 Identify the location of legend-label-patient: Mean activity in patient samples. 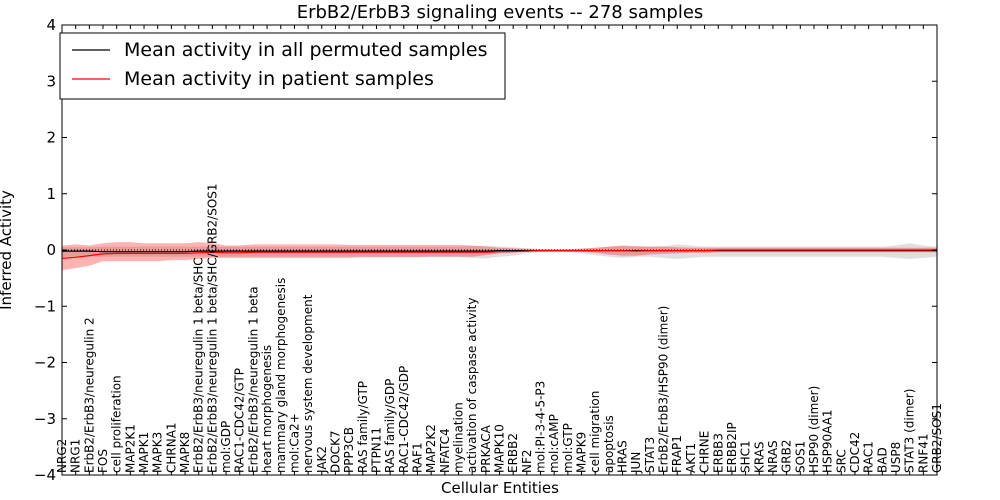
(279, 79).